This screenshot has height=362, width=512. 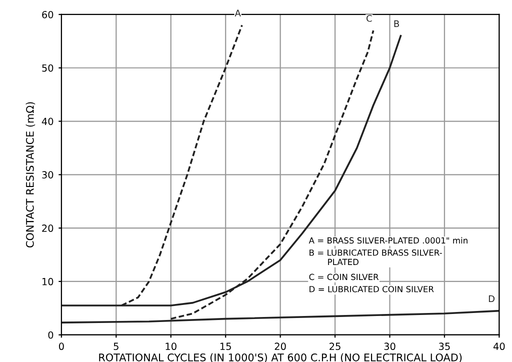 What do you see at coordinates (225, 346) in the screenshot?
I see `x-tick-label: 15` at bounding box center [225, 346].